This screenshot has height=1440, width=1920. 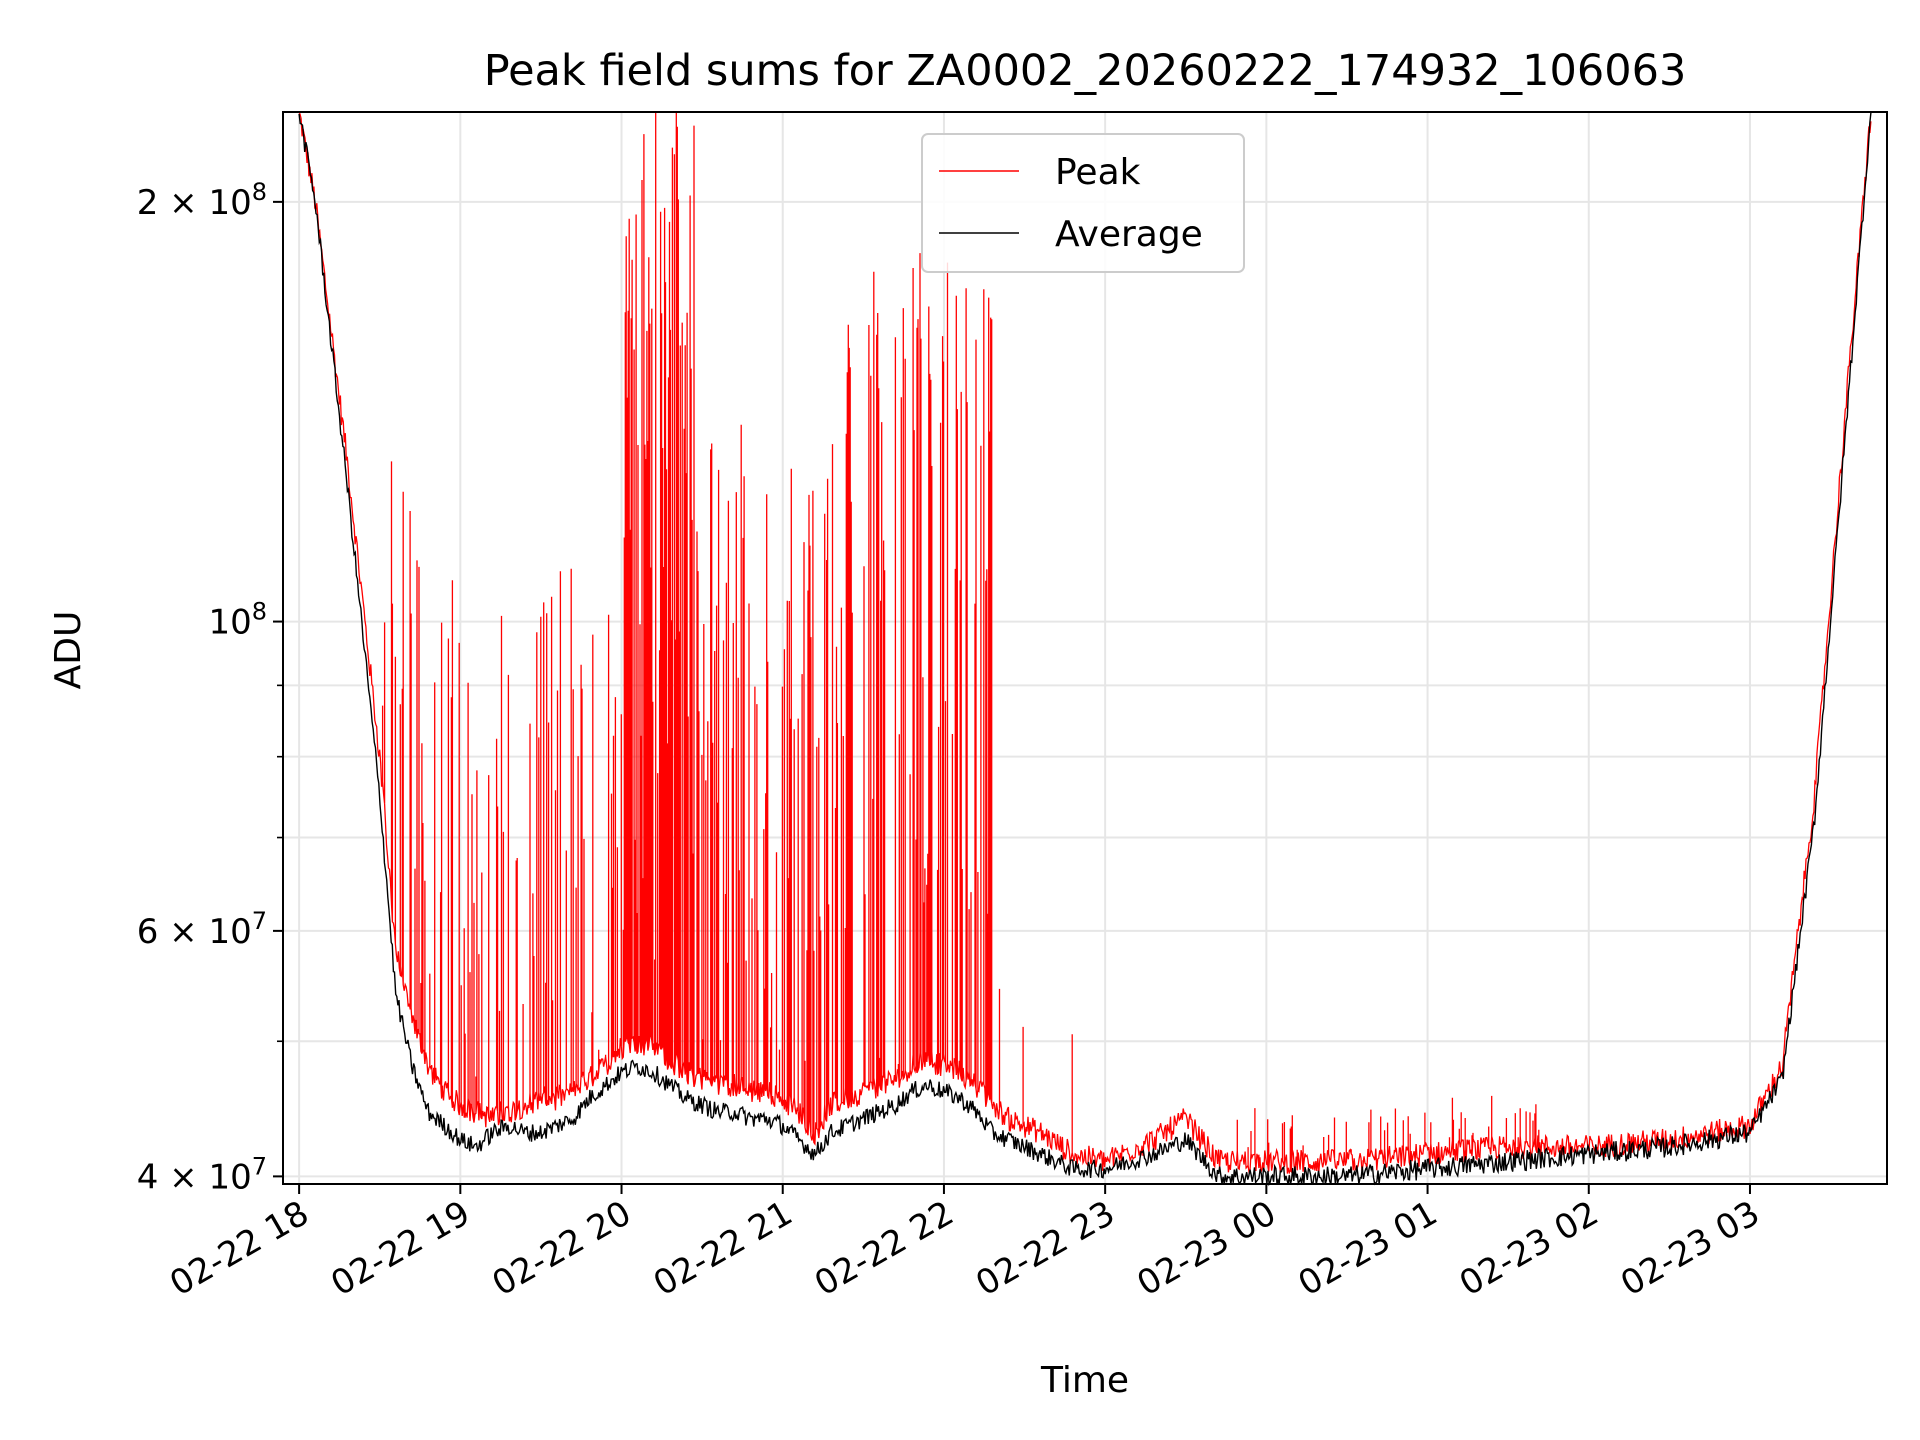 I want to click on x-tick-label: 02-22 23, so click(x=1045, y=1248).